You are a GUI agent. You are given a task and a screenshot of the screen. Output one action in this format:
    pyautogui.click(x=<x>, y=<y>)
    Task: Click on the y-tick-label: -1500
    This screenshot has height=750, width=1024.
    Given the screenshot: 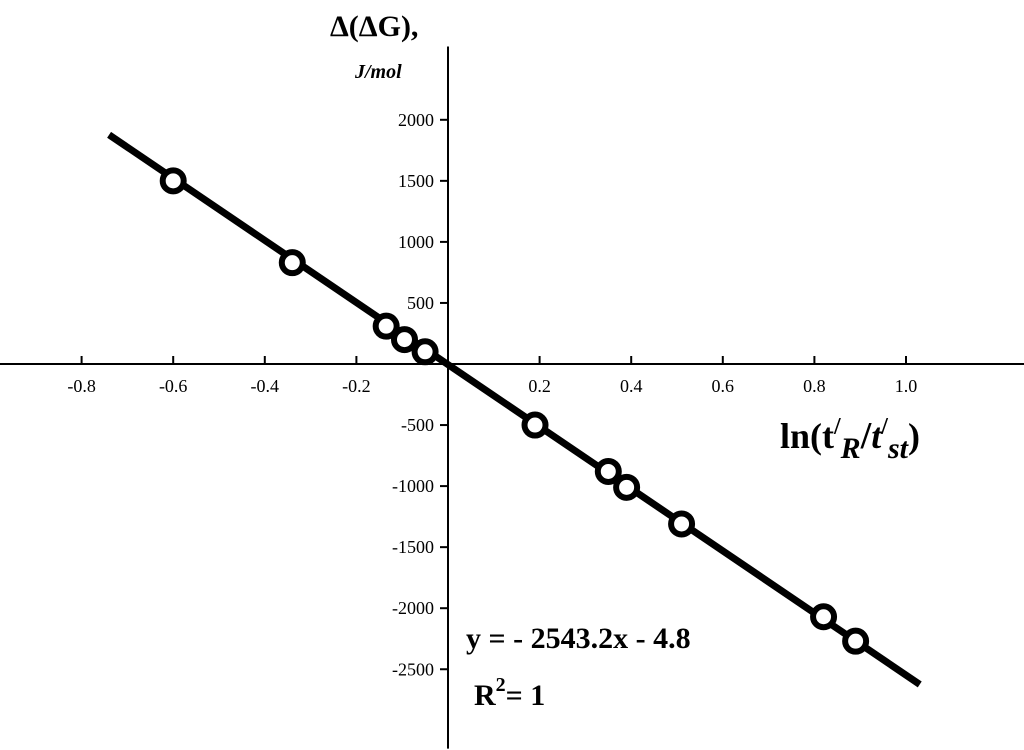 What is the action you would take?
    pyautogui.click(x=413, y=547)
    